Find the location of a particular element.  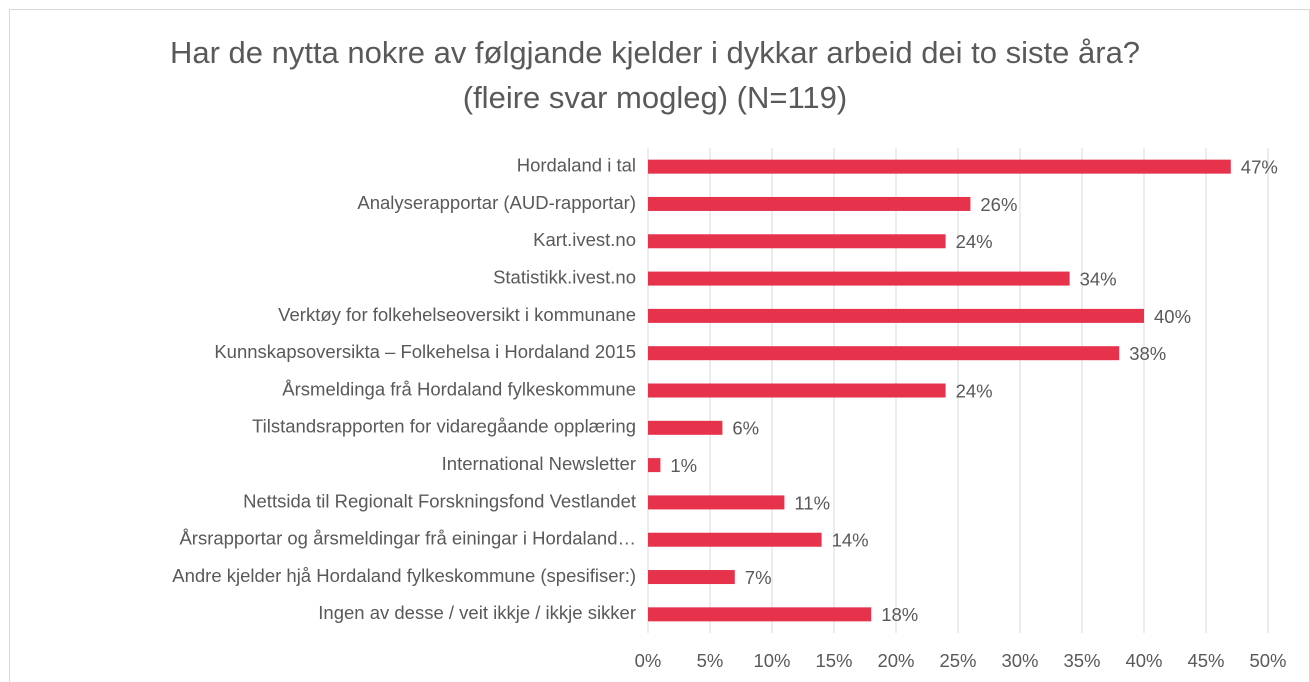

y-tick-label: Statistikk.ivest.no is located at coordinates (564, 276).